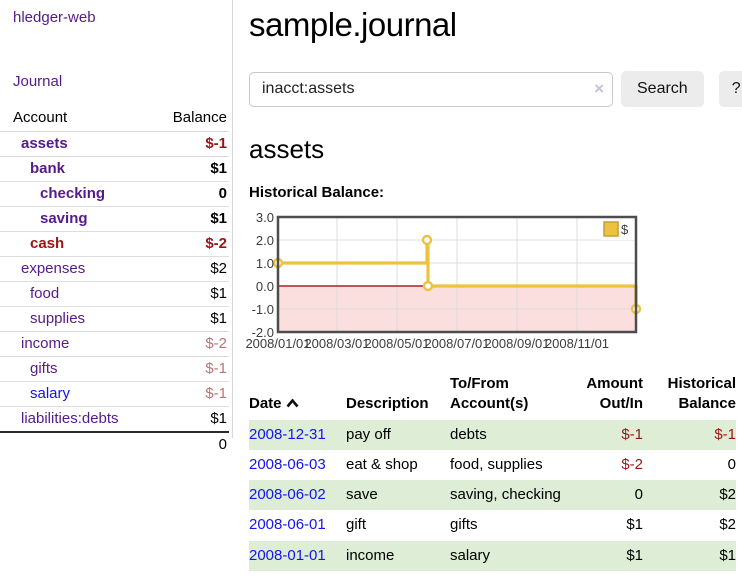 Image resolution: width=742 pixels, height=582 pixels. Describe the element at coordinates (599, 88) in the screenshot. I see `clear-search-icon: ×` at that location.